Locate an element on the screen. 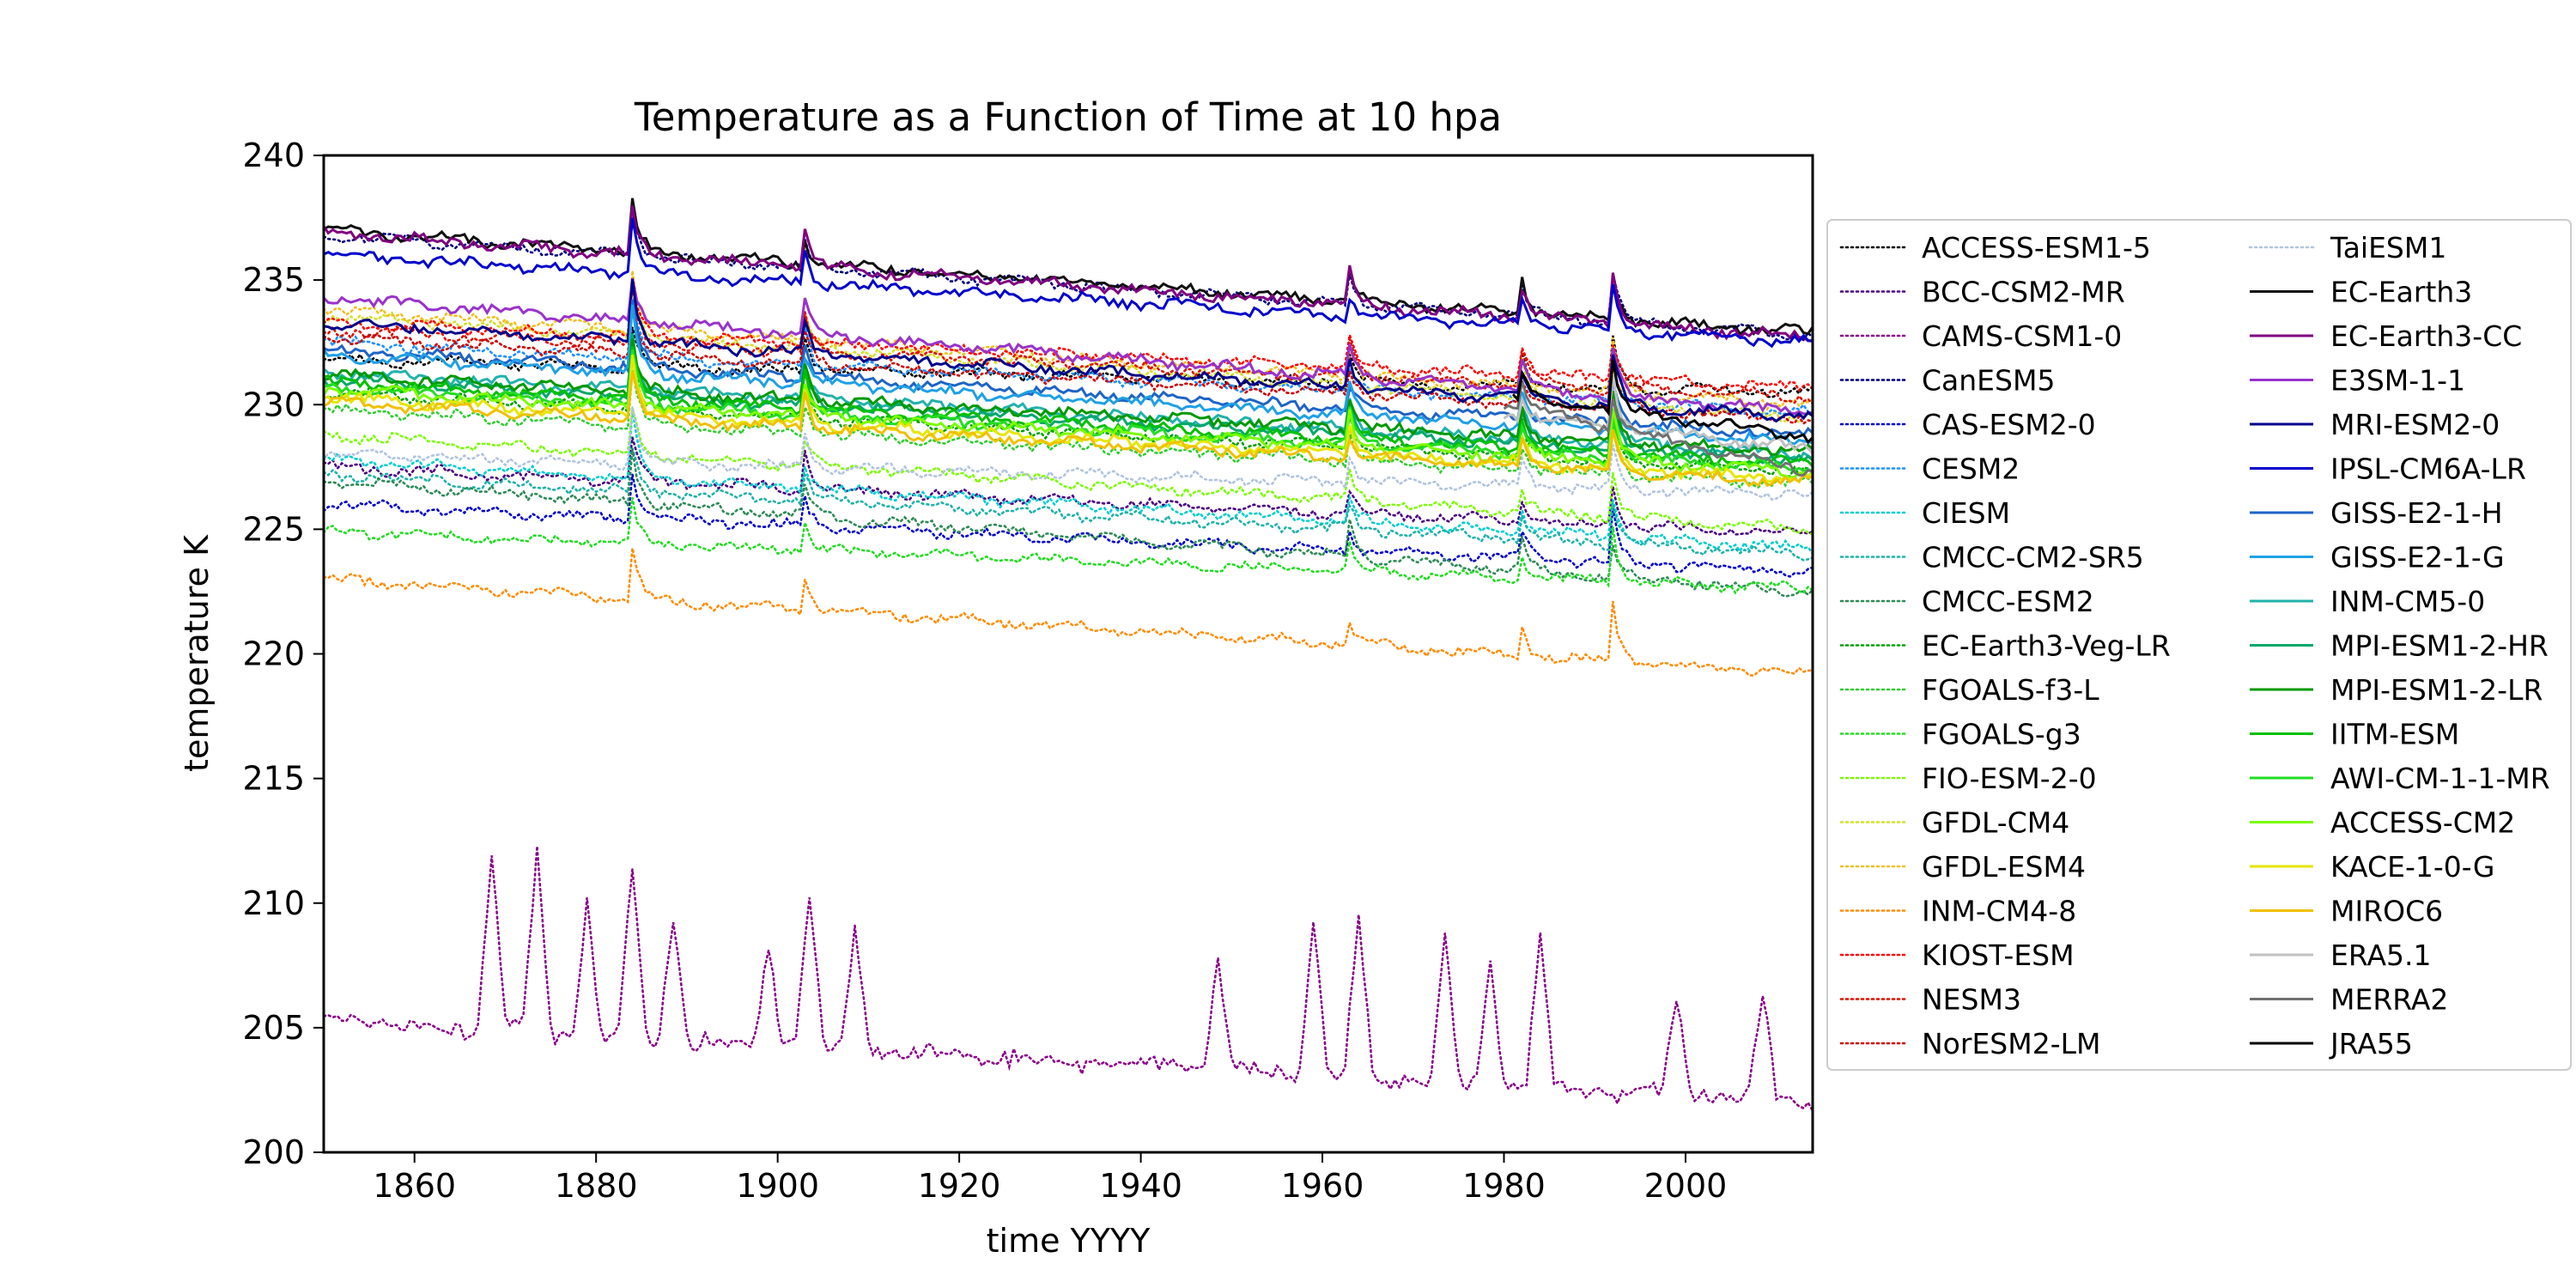 This screenshot has height=1288, width=2576. legend-label: GFDL-ESM4 is located at coordinates (2004, 867).